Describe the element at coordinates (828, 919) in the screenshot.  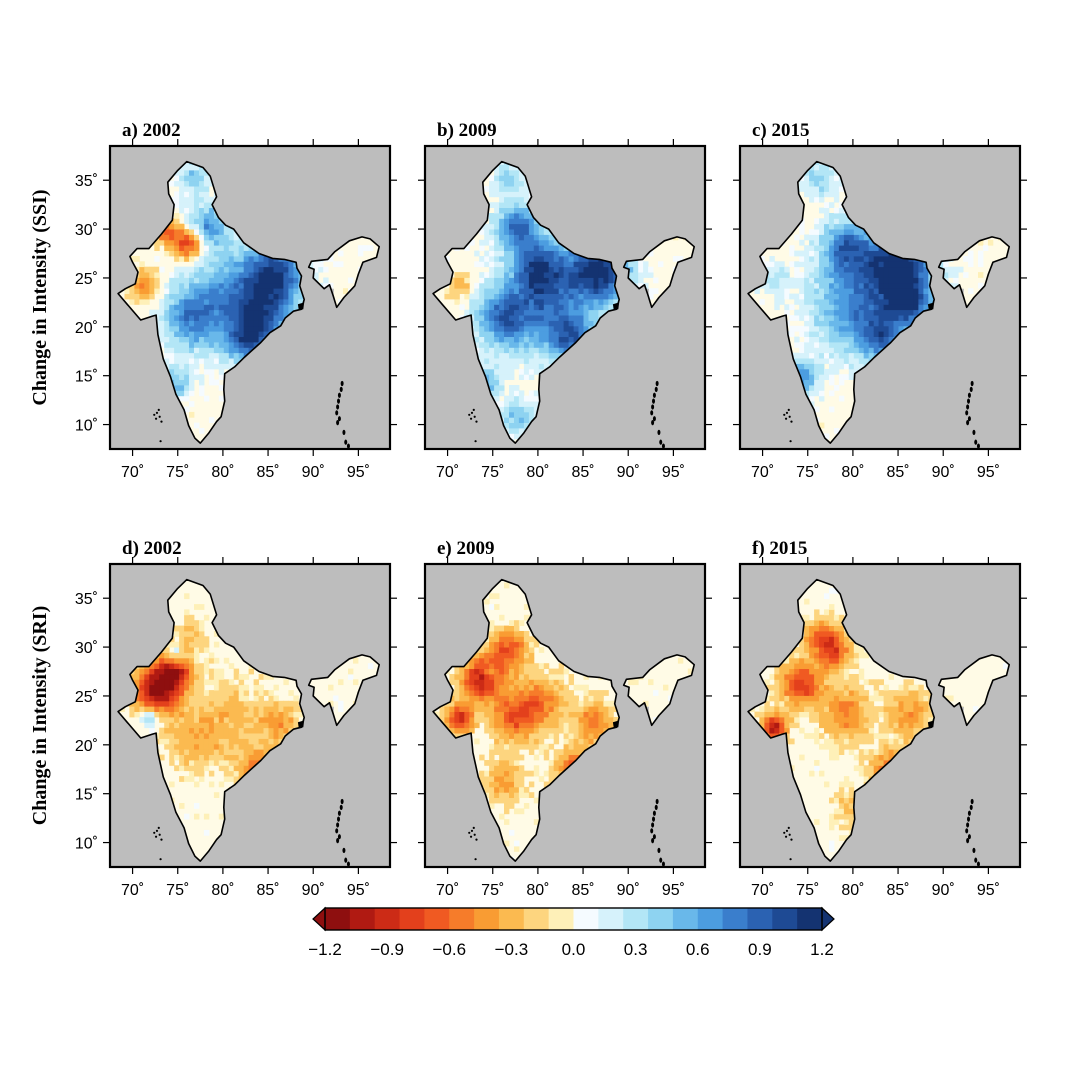
I see `colorbar-max-arrow` at that location.